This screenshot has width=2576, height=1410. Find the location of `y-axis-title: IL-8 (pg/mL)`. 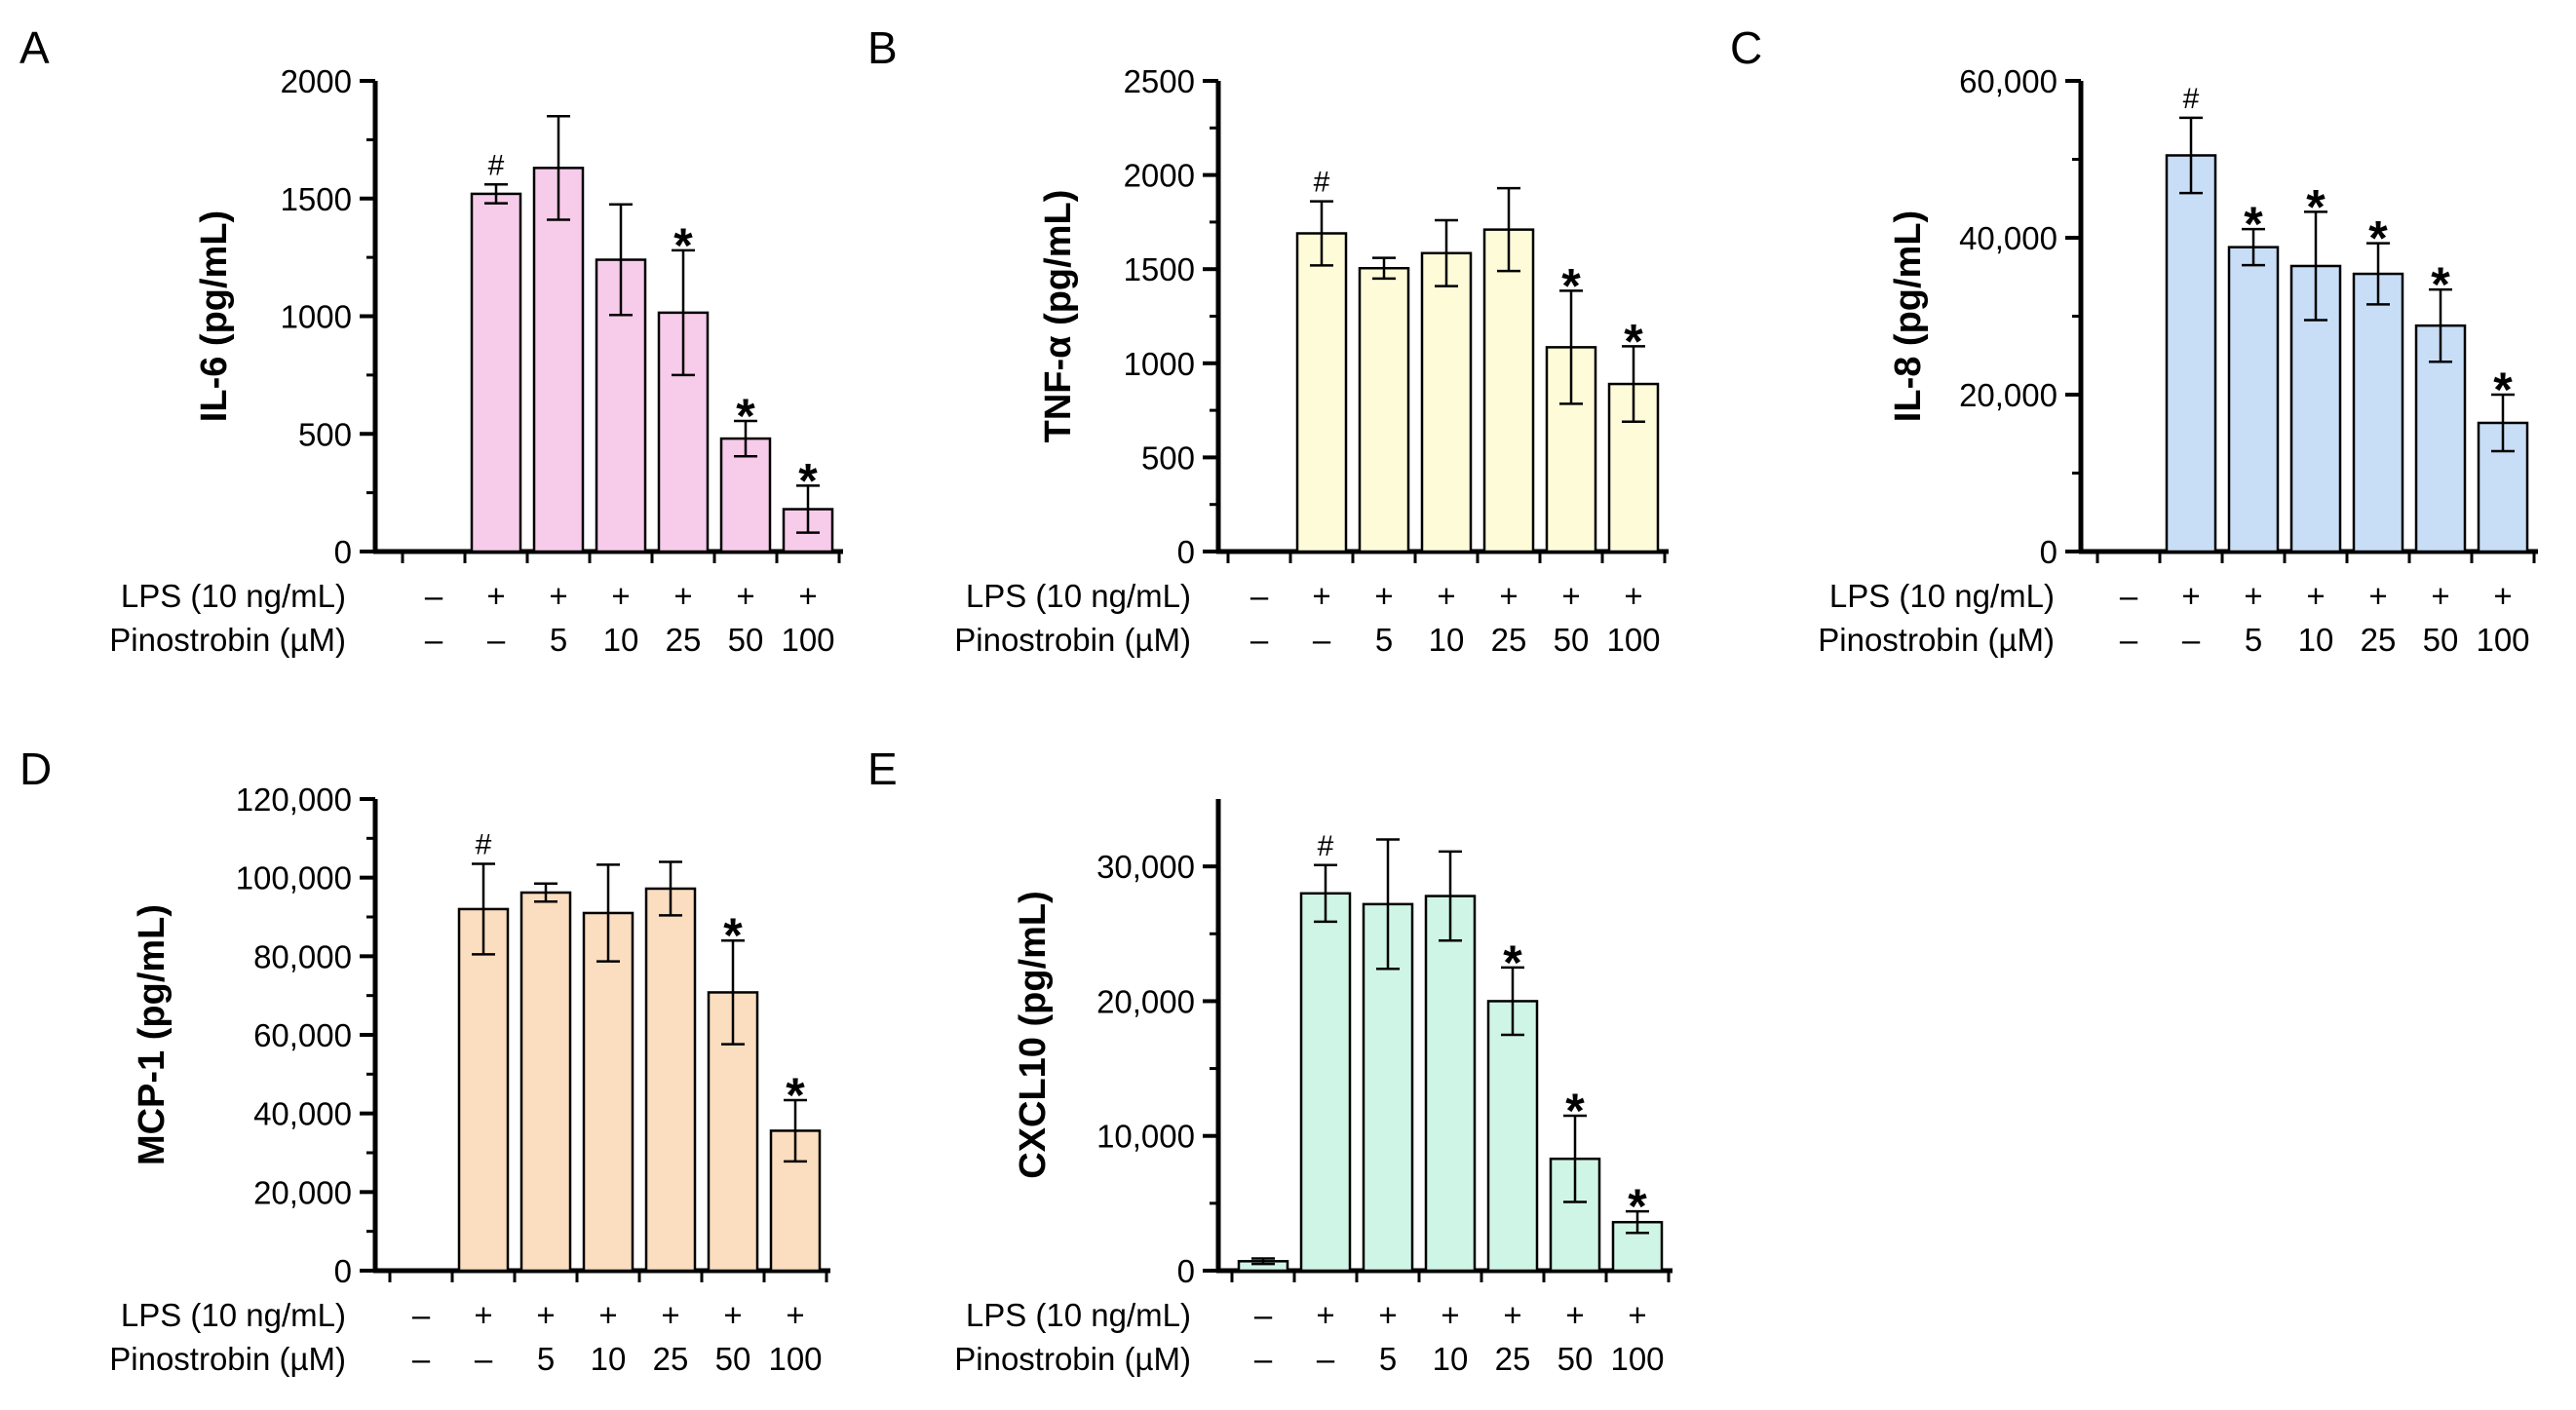

y-axis-title: IL-8 (pg/mL) is located at coordinates (1908, 316).